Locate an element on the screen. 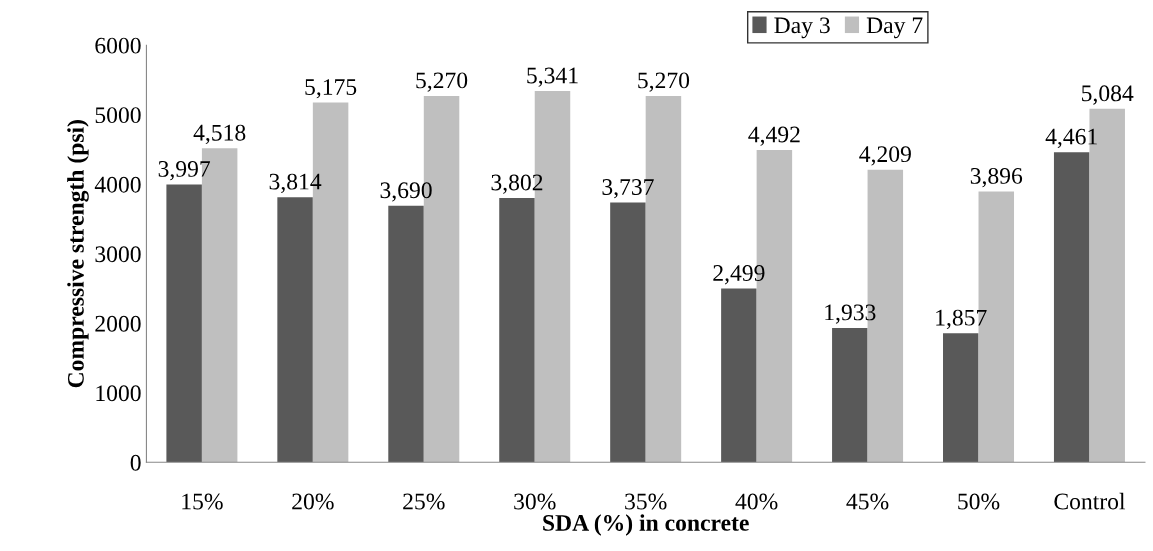 Image resolution: width=1153 pixels, height=551 pixels. y-tick-label: 6000 is located at coordinates (118, 45).